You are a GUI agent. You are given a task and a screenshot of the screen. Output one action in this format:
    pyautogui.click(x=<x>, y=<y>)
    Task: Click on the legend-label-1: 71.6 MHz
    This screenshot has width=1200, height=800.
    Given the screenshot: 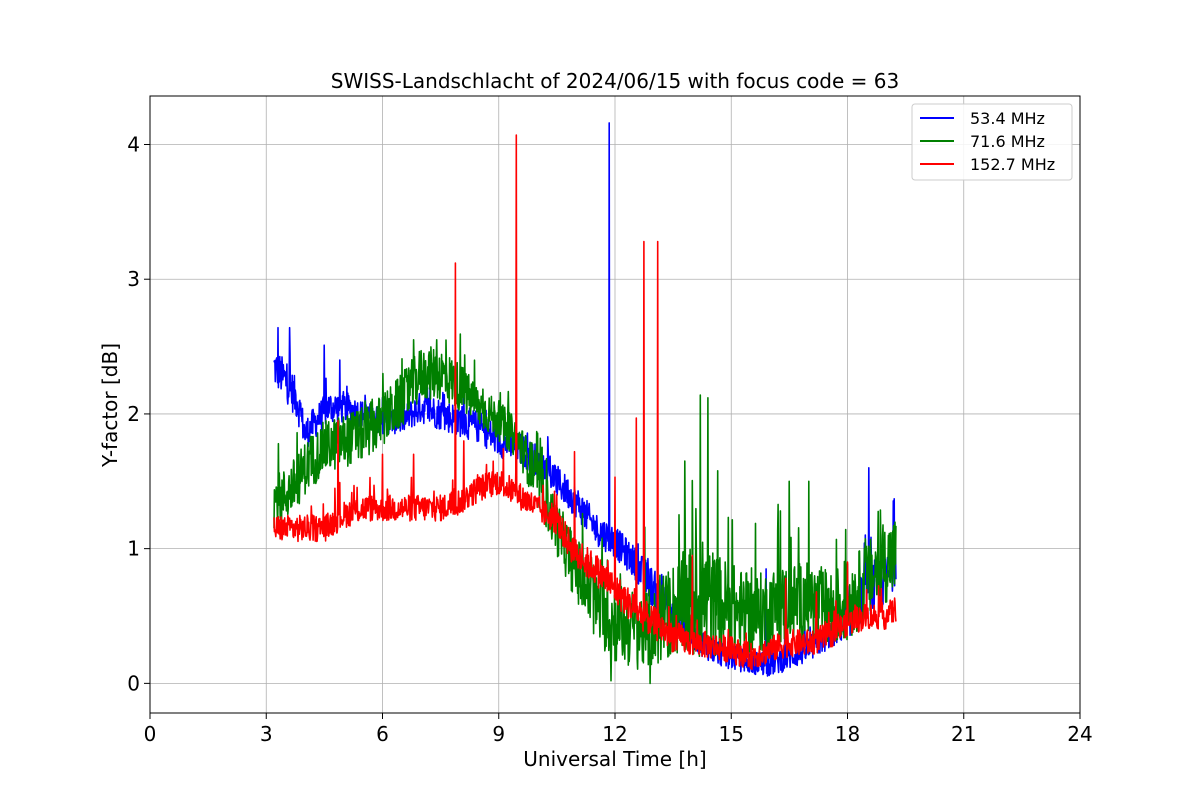 What is the action you would take?
    pyautogui.click(x=1007, y=141)
    